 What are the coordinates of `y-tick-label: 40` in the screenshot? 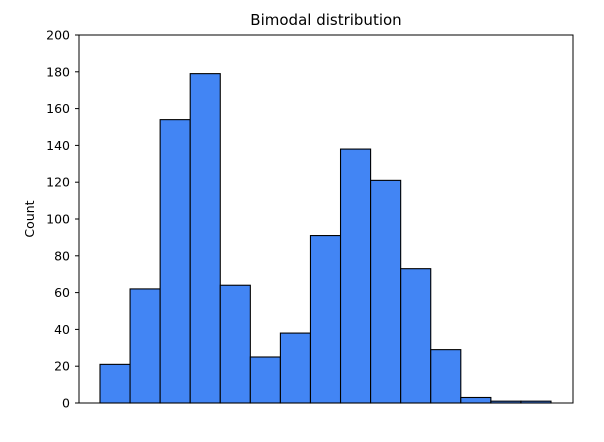 It's located at (62, 329).